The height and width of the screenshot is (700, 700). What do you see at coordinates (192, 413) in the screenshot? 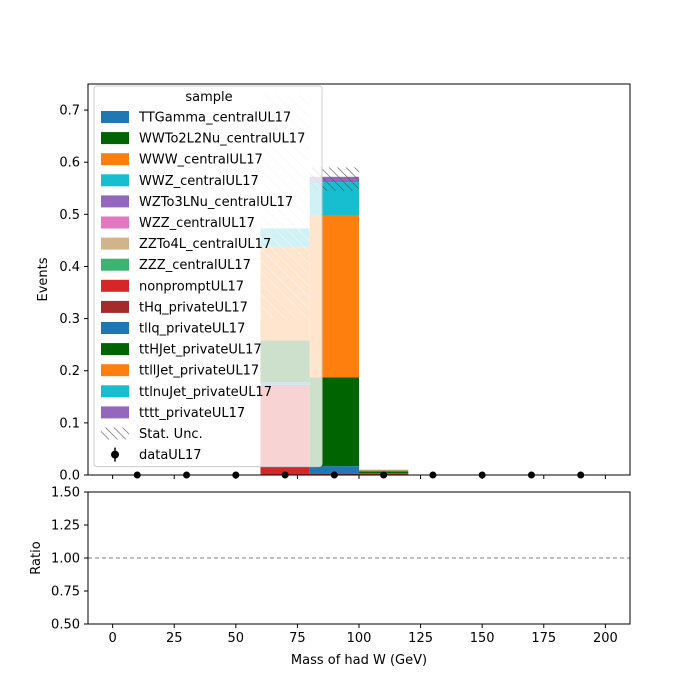
I see `legend-label: tttt_privateUL17` at bounding box center [192, 413].